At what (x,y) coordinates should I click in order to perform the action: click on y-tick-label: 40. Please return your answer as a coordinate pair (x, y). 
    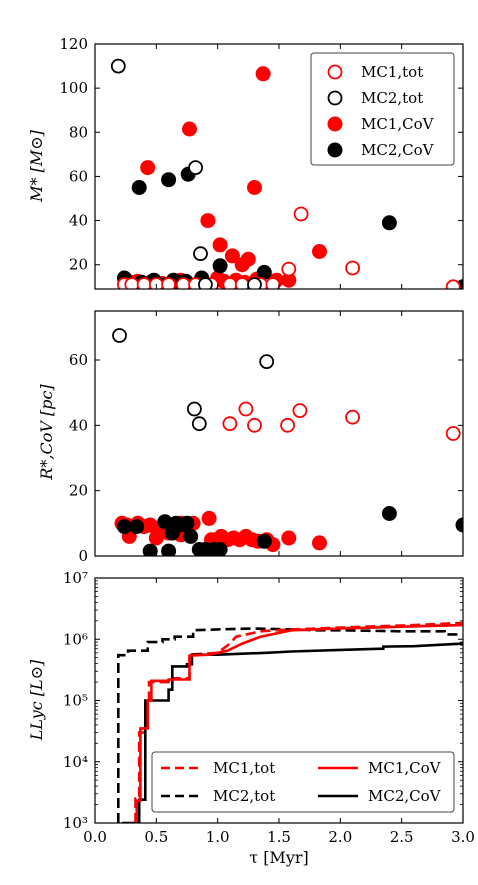
    Looking at the image, I should click on (78, 221).